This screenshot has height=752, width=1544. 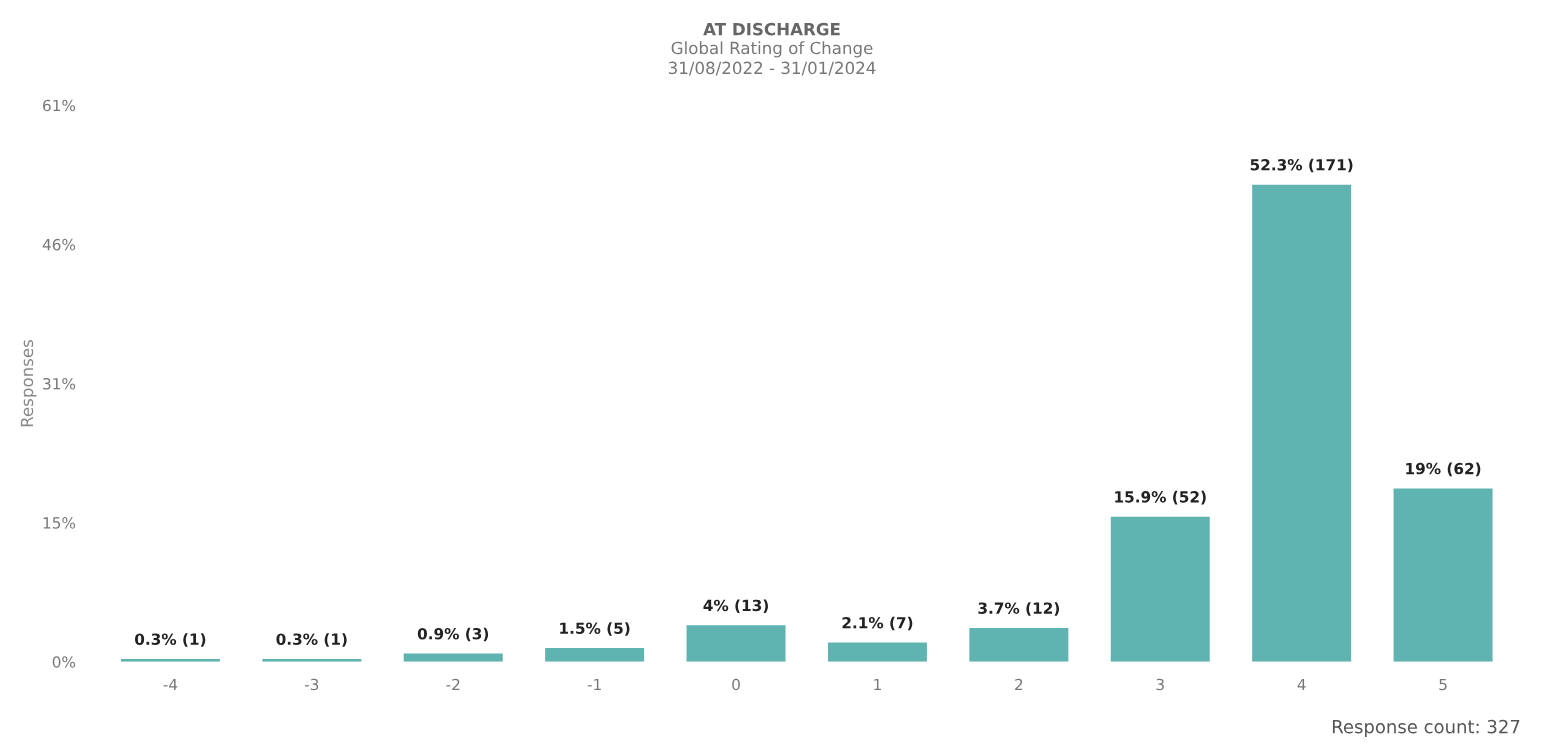 What do you see at coordinates (453, 634) in the screenshot?
I see `data-label: 0.9% (3)` at bounding box center [453, 634].